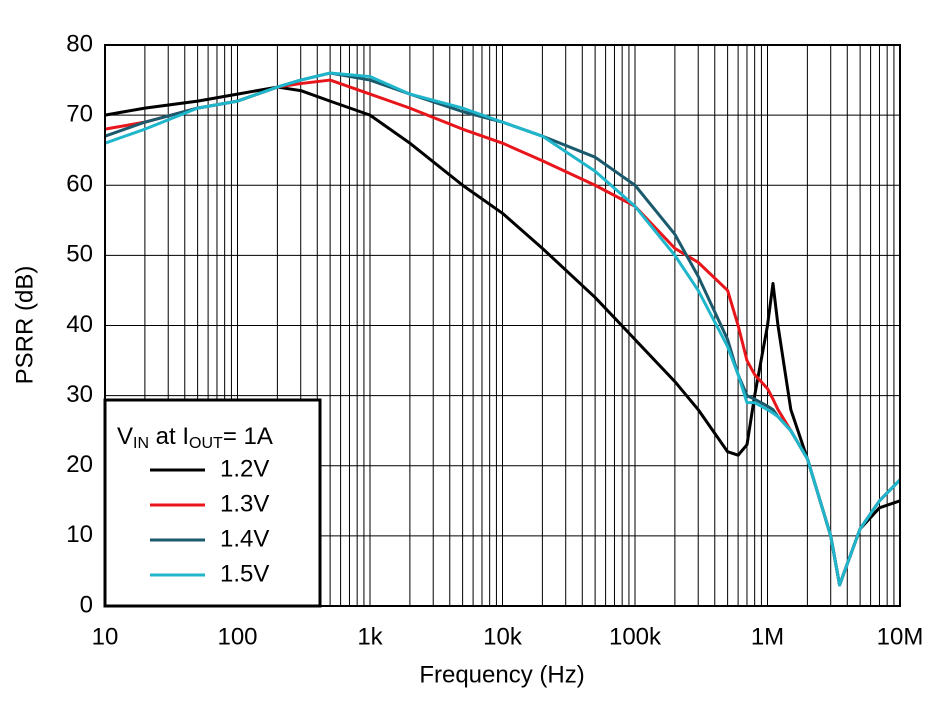 The image size is (928, 701). What do you see at coordinates (79, 534) in the screenshot?
I see `y-tick-label: 10` at bounding box center [79, 534].